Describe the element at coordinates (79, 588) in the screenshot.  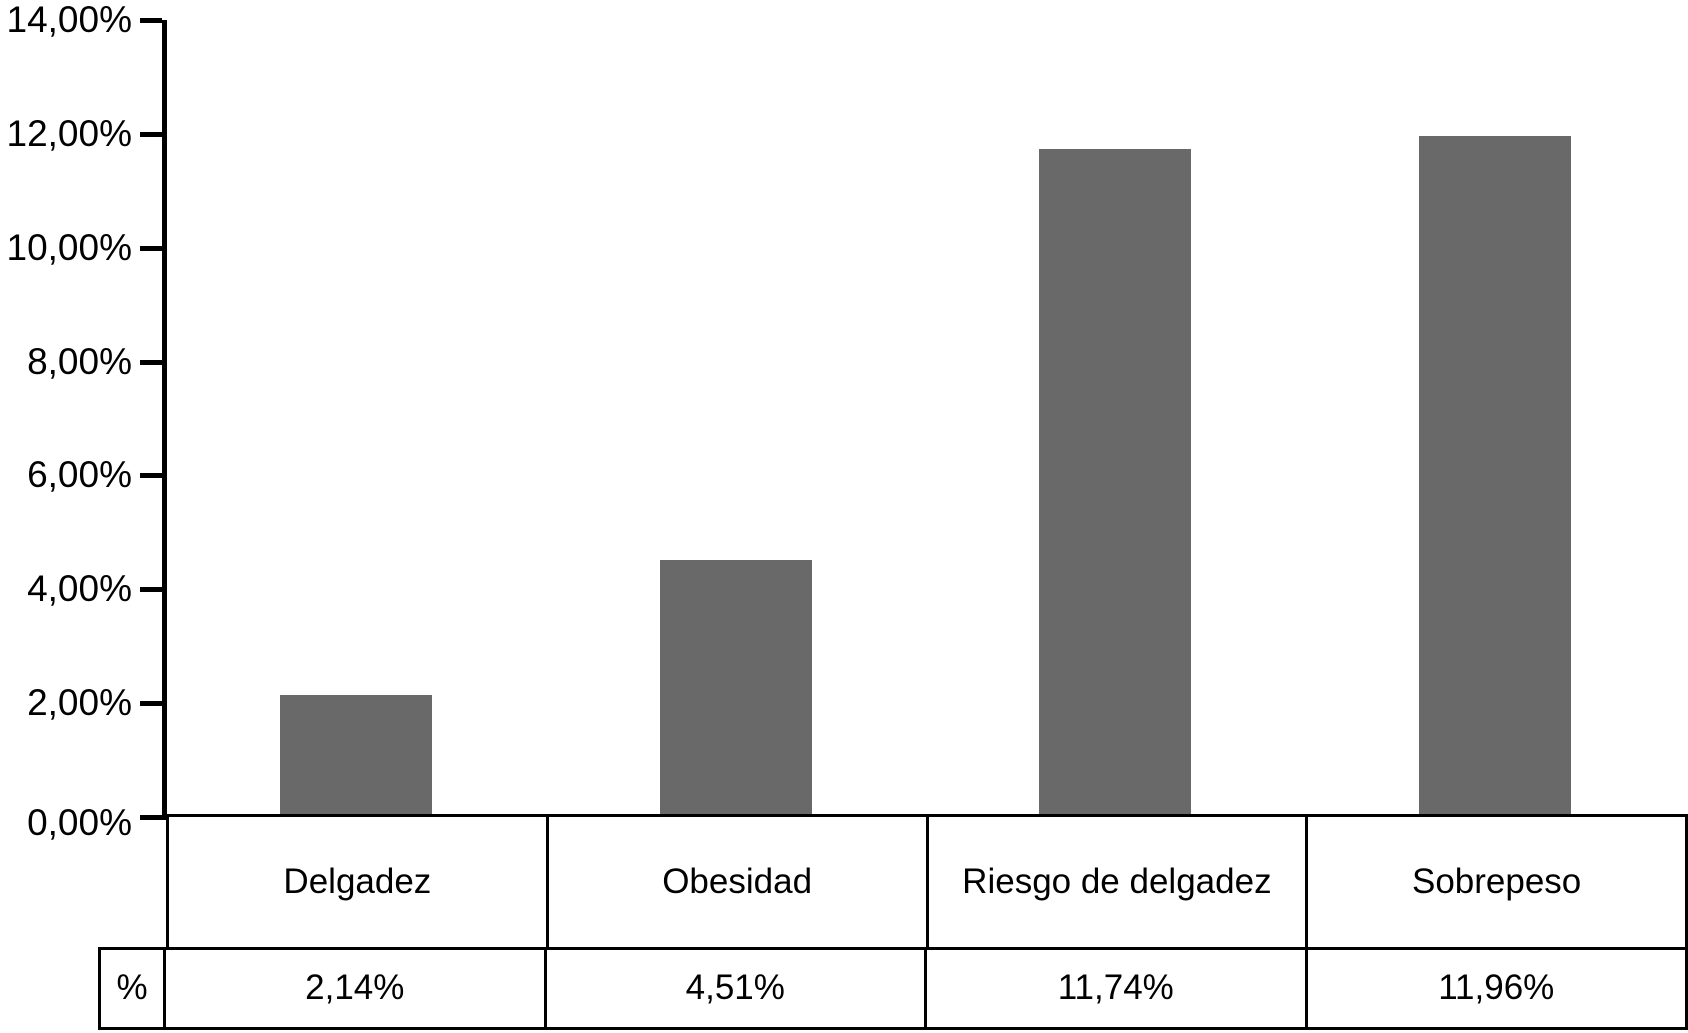
I see `y-tick-label: 4,00%` at that location.